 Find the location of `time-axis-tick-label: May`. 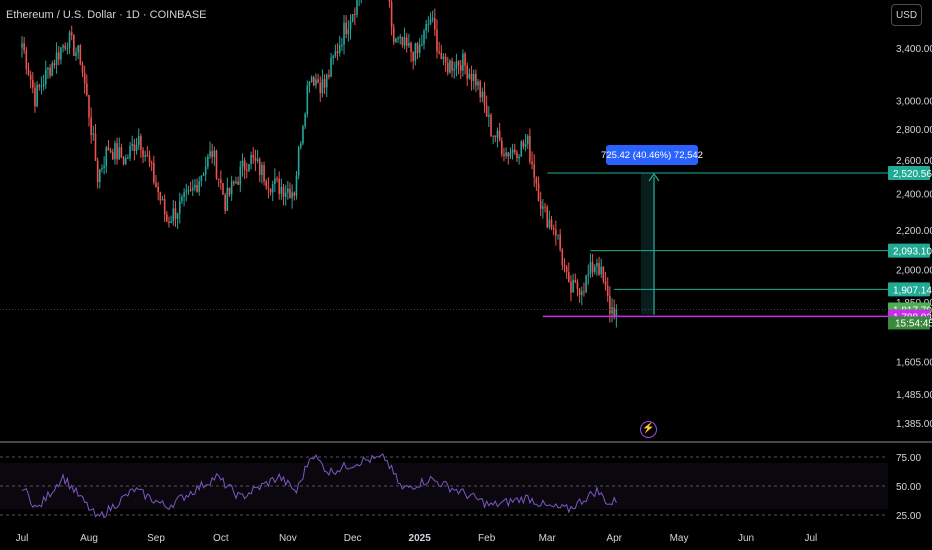

time-axis-tick-label: May is located at coordinates (679, 538).